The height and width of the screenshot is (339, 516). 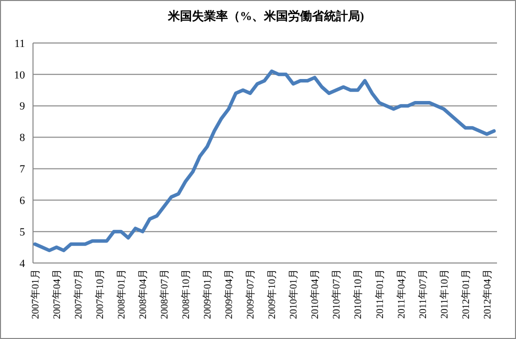 What do you see at coordinates (57, 294) in the screenshot?
I see `x-tick-label: 2007年04月` at bounding box center [57, 294].